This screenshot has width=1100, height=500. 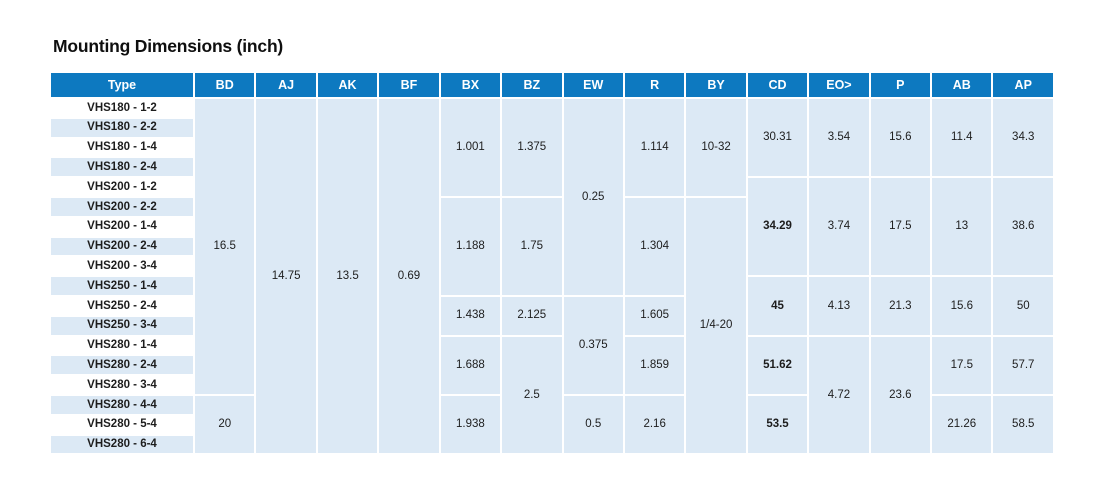 What do you see at coordinates (1023, 85) in the screenshot?
I see `column-header-ap: AP` at bounding box center [1023, 85].